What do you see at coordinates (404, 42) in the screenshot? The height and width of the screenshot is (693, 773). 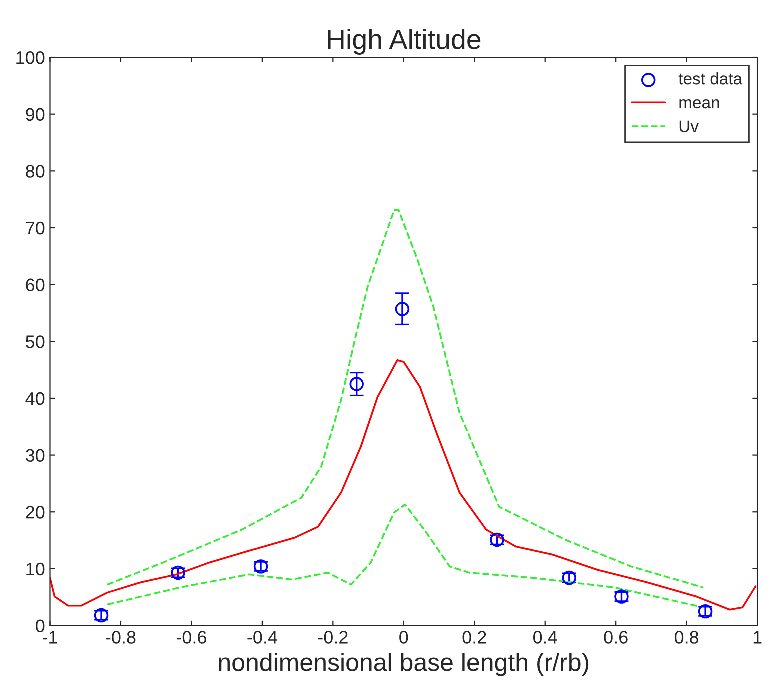 I see `chart-title: High Altitude` at bounding box center [404, 42].